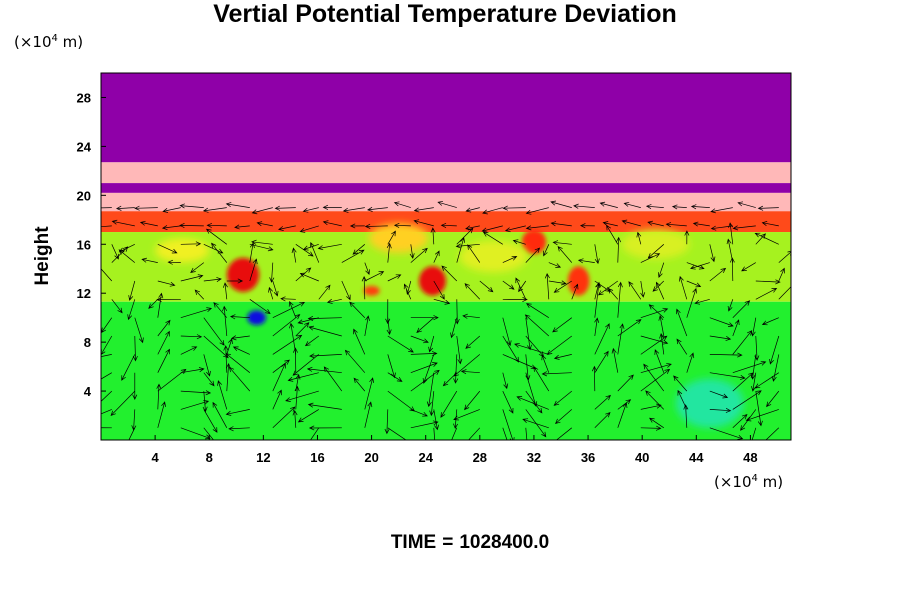 The image size is (900, 600). I want to click on y-tick-label-4: 4, so click(88, 391).